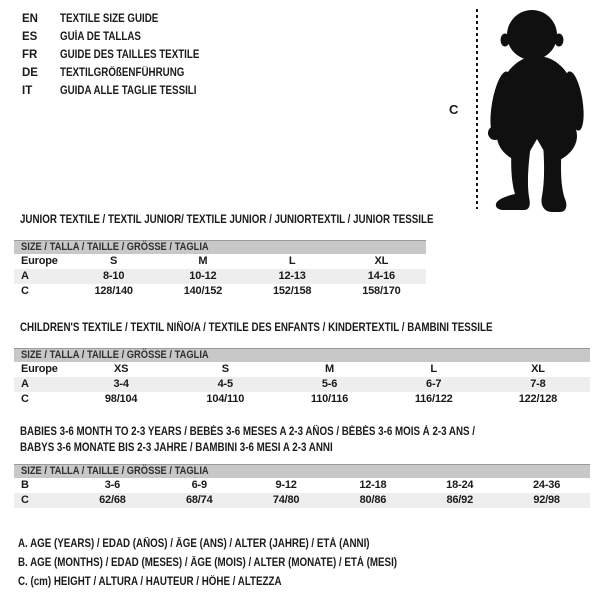  I want to click on language-code: ES, so click(30, 37).